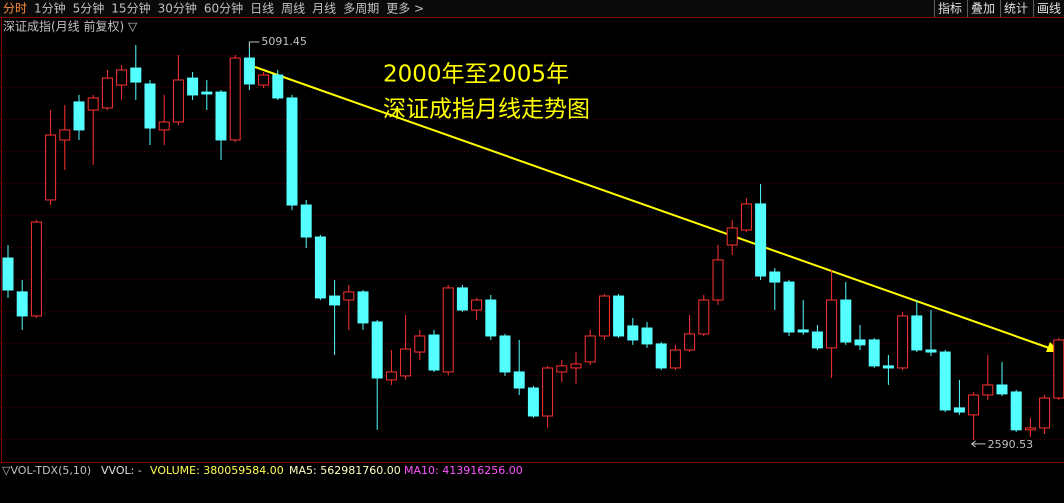 Image resolution: width=1064 pixels, height=503 pixels. Describe the element at coordinates (1049, 9) in the screenshot. I see `tool-button: 画线` at that location.